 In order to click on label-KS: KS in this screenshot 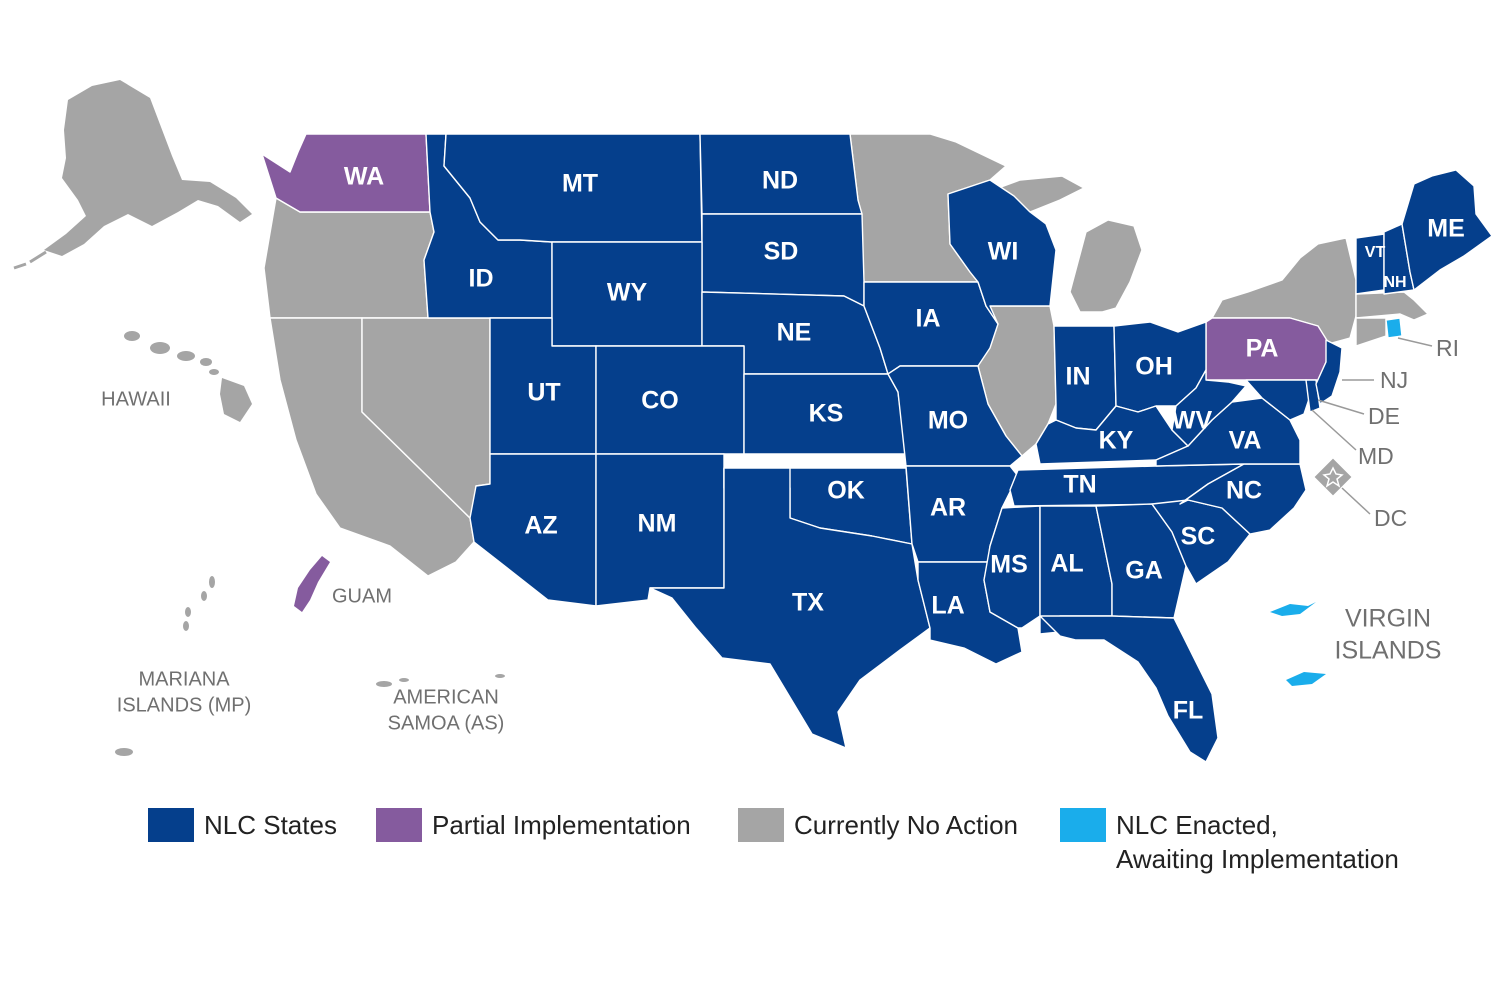, I will do `click(826, 414)`.